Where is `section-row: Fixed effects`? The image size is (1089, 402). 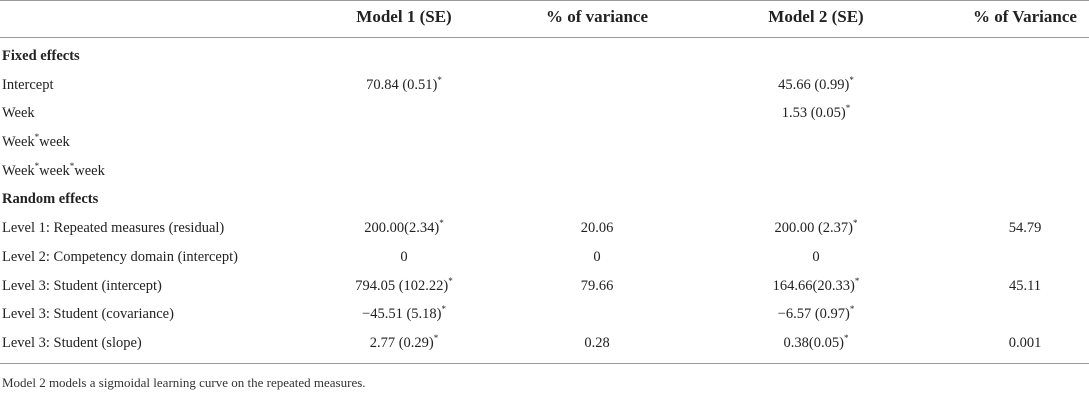
section-row: Fixed effects is located at coordinates (544, 57).